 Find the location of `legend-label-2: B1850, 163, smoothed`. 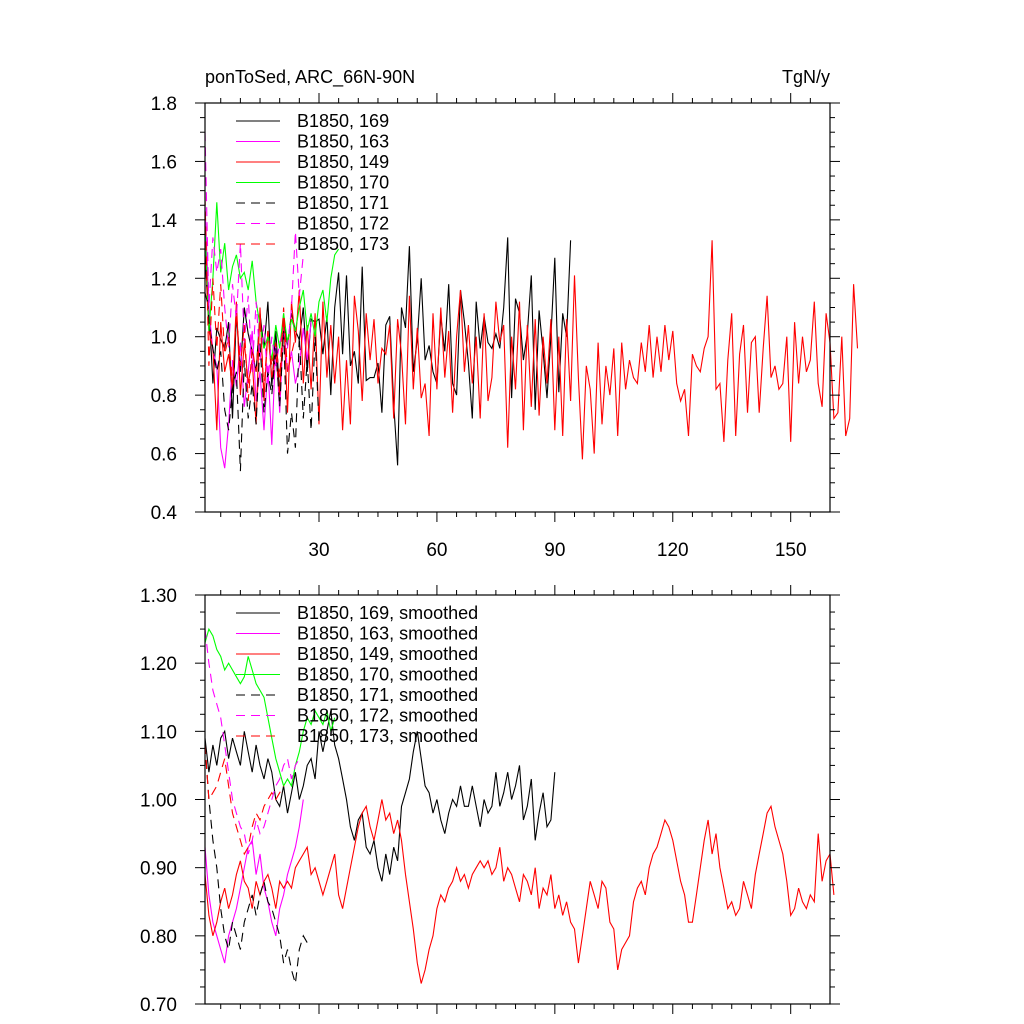

legend-label-2: B1850, 163, smoothed is located at coordinates (387, 634).